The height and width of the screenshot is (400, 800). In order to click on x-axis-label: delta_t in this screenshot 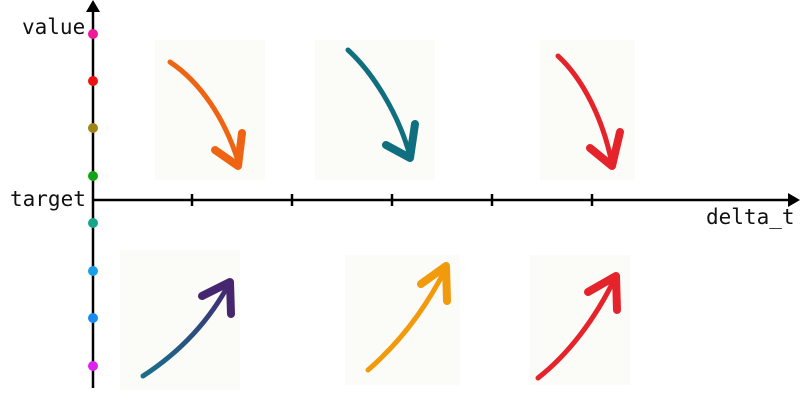, I will do `click(750, 217)`.